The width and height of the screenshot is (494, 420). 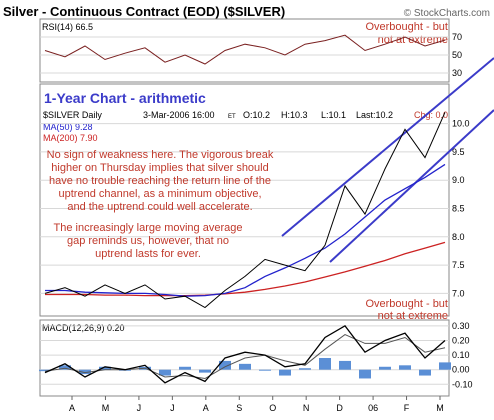 I want to click on macd-tick-label: 0.30, so click(x=461, y=326).